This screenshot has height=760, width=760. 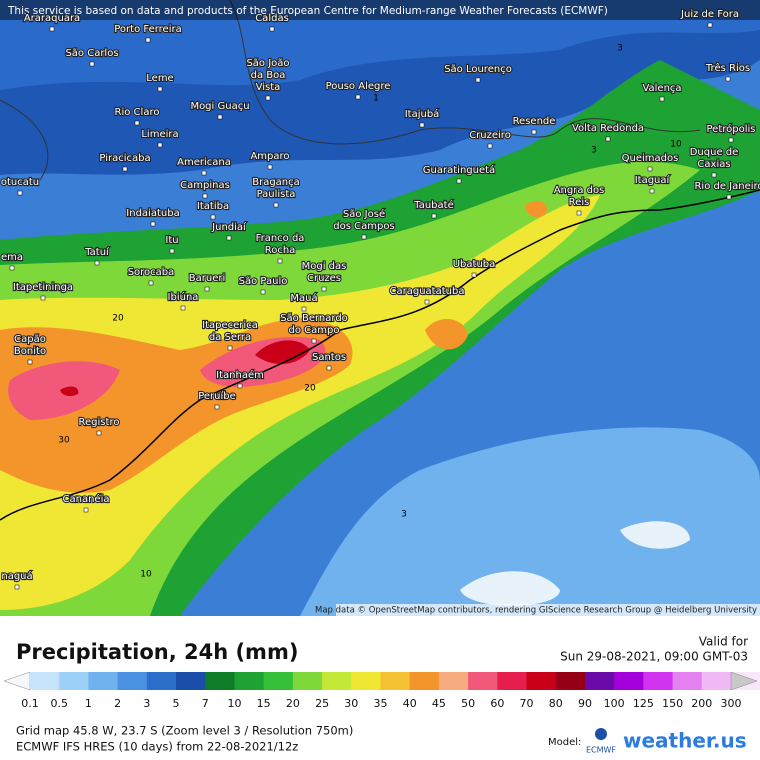 I want to click on model-label: Model:, so click(x=564, y=742).